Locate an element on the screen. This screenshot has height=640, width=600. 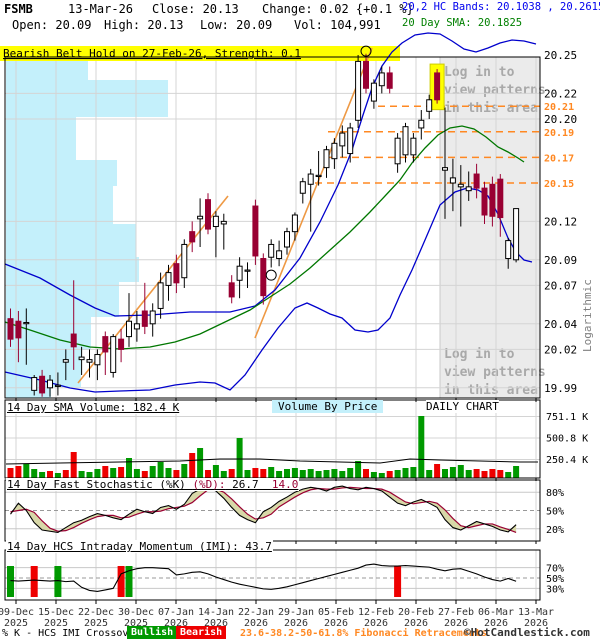
bearish-legend-badge: Bearish is located at coordinates (201, 632).